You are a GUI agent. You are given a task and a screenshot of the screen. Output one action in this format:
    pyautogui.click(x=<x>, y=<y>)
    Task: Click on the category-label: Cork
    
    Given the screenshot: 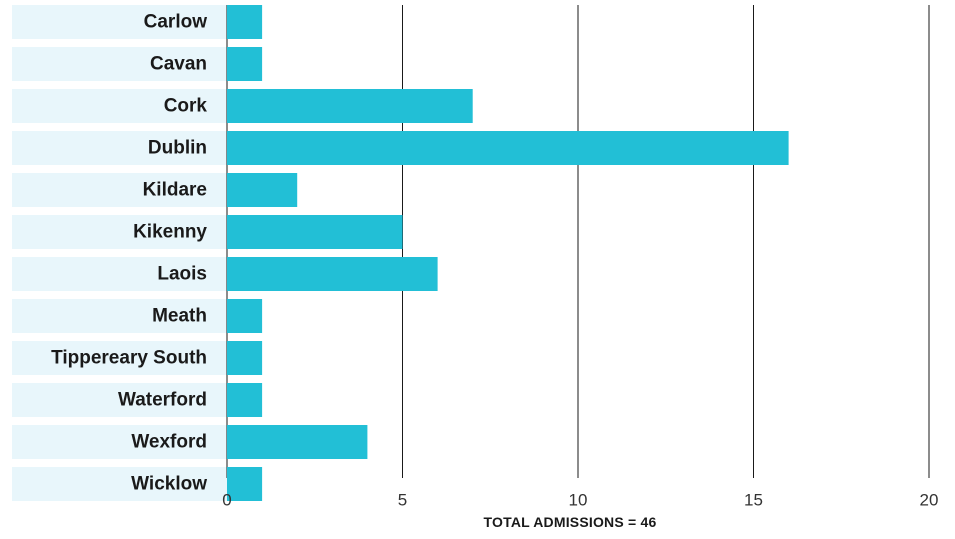 What is the action you would take?
    pyautogui.click(x=186, y=106)
    